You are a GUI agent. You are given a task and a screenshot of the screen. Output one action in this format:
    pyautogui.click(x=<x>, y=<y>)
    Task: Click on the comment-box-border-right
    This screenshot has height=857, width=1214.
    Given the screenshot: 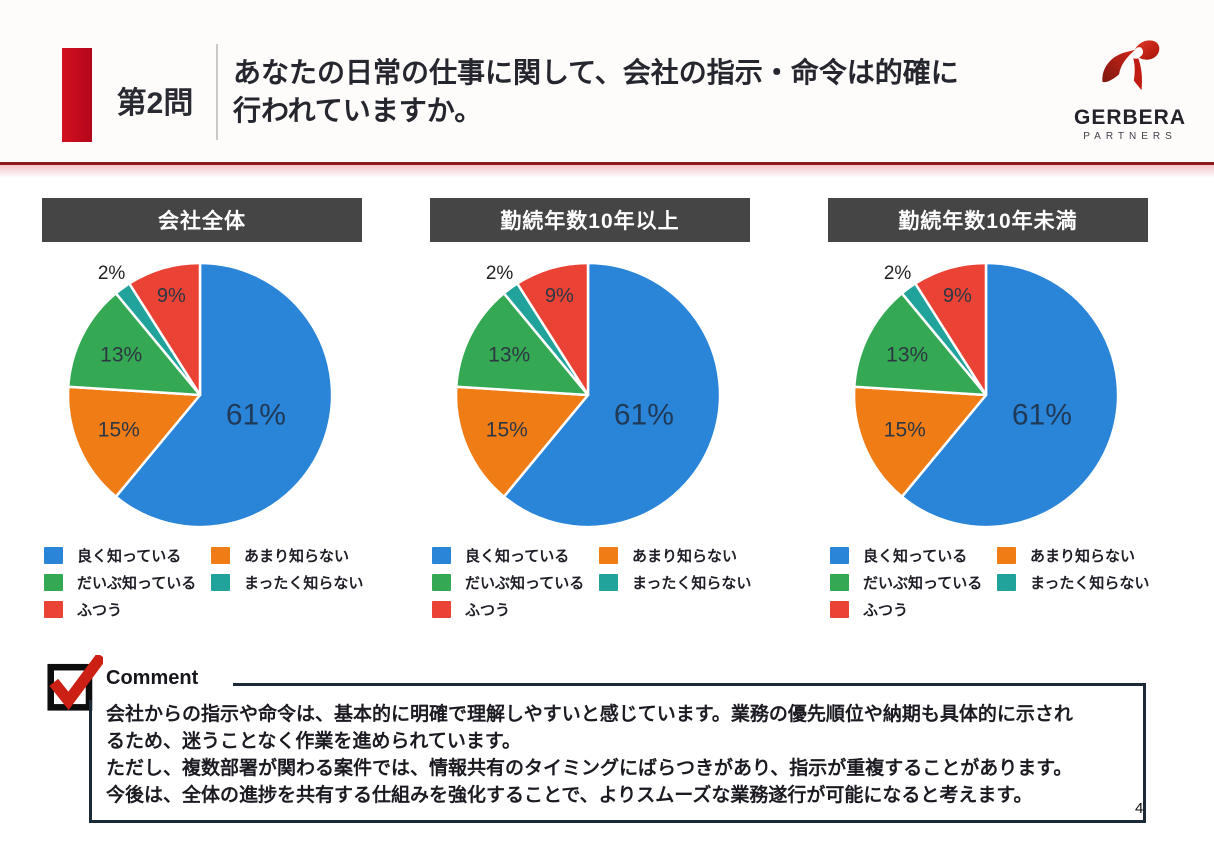 What is the action you would take?
    pyautogui.click(x=1144, y=753)
    